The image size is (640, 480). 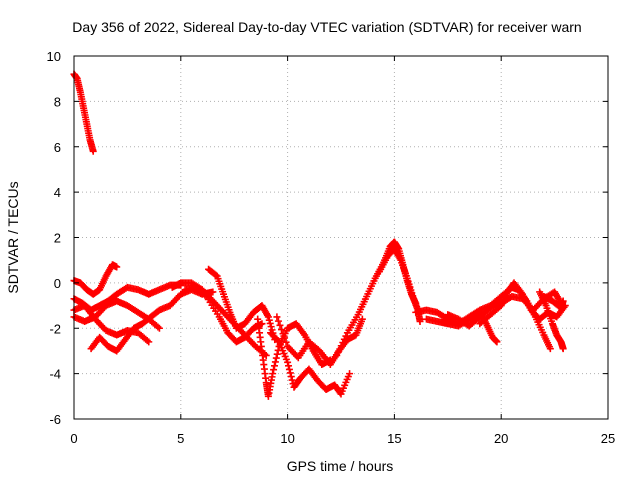 What do you see at coordinates (287, 438) in the screenshot?
I see `x-tick-label: 10` at bounding box center [287, 438].